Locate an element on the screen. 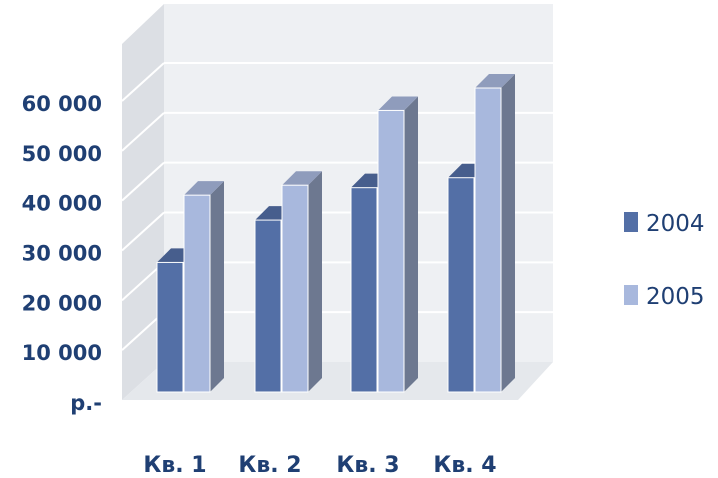 The height and width of the screenshot is (478, 718). chart-side-wall is located at coordinates (143, 202).